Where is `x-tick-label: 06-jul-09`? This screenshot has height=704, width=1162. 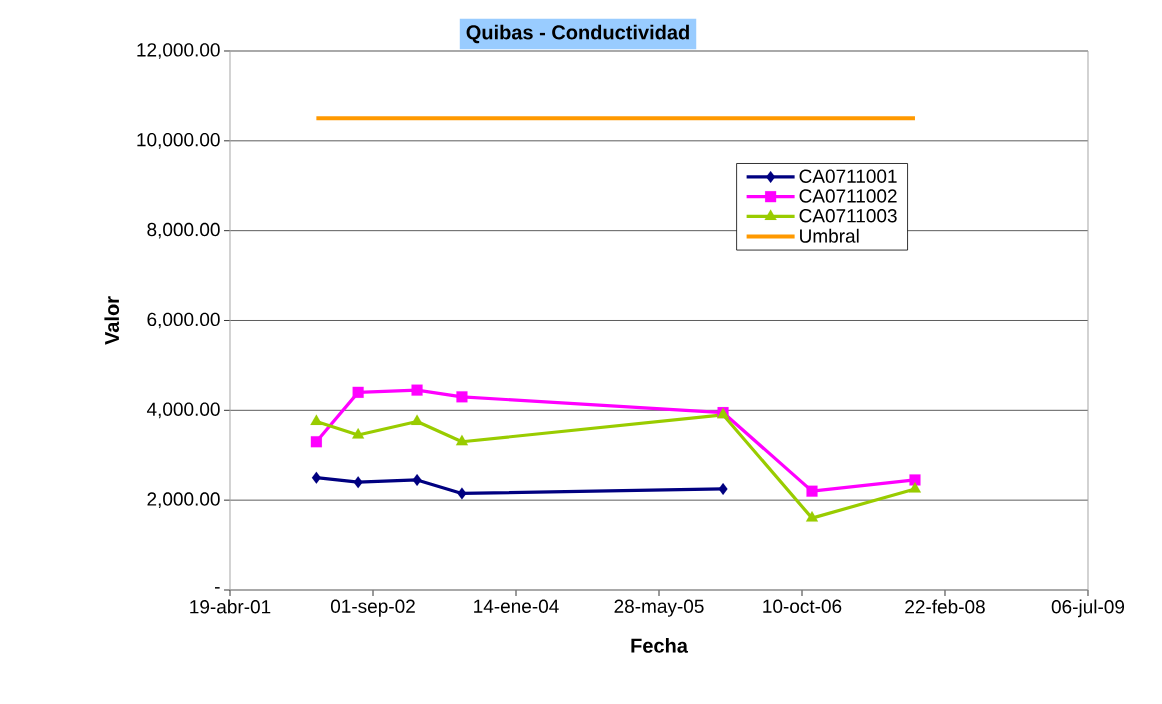
x-tick-label: 06-jul-09 is located at coordinates (1088, 608).